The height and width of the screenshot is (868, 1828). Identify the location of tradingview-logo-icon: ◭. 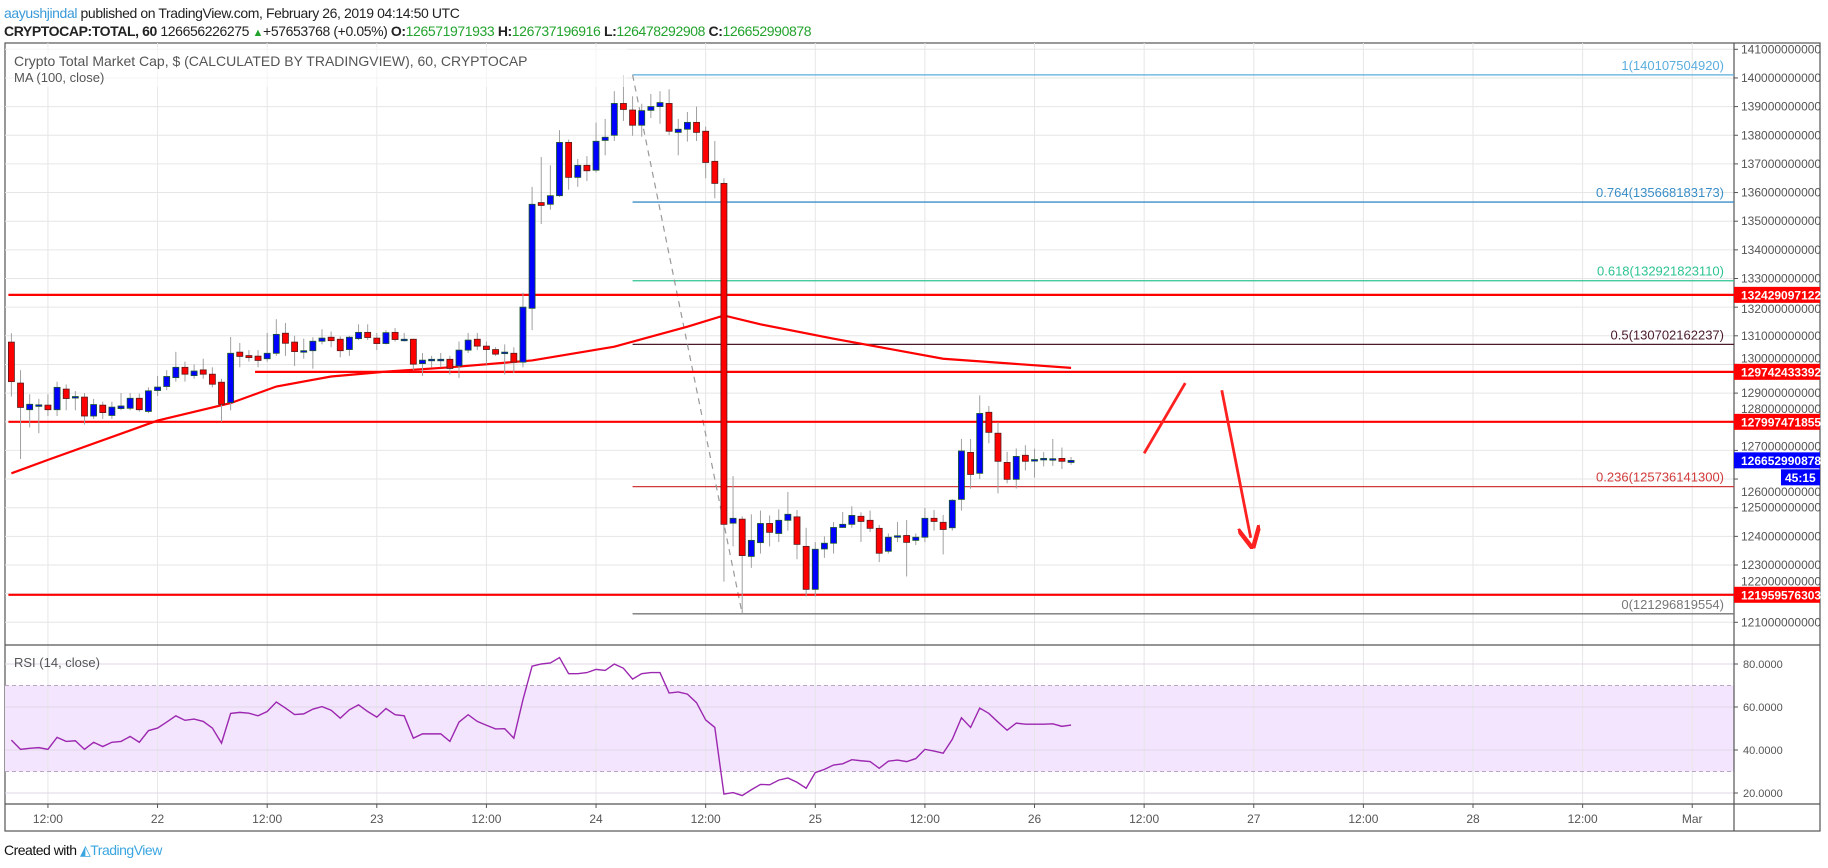
(85, 850).